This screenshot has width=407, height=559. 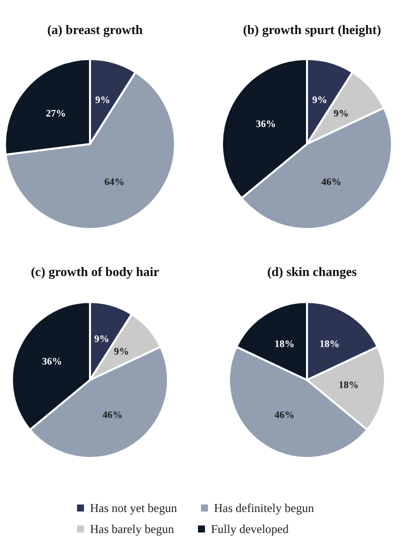 What do you see at coordinates (249, 529) in the screenshot?
I see `legend-label: Fully developed` at bounding box center [249, 529].